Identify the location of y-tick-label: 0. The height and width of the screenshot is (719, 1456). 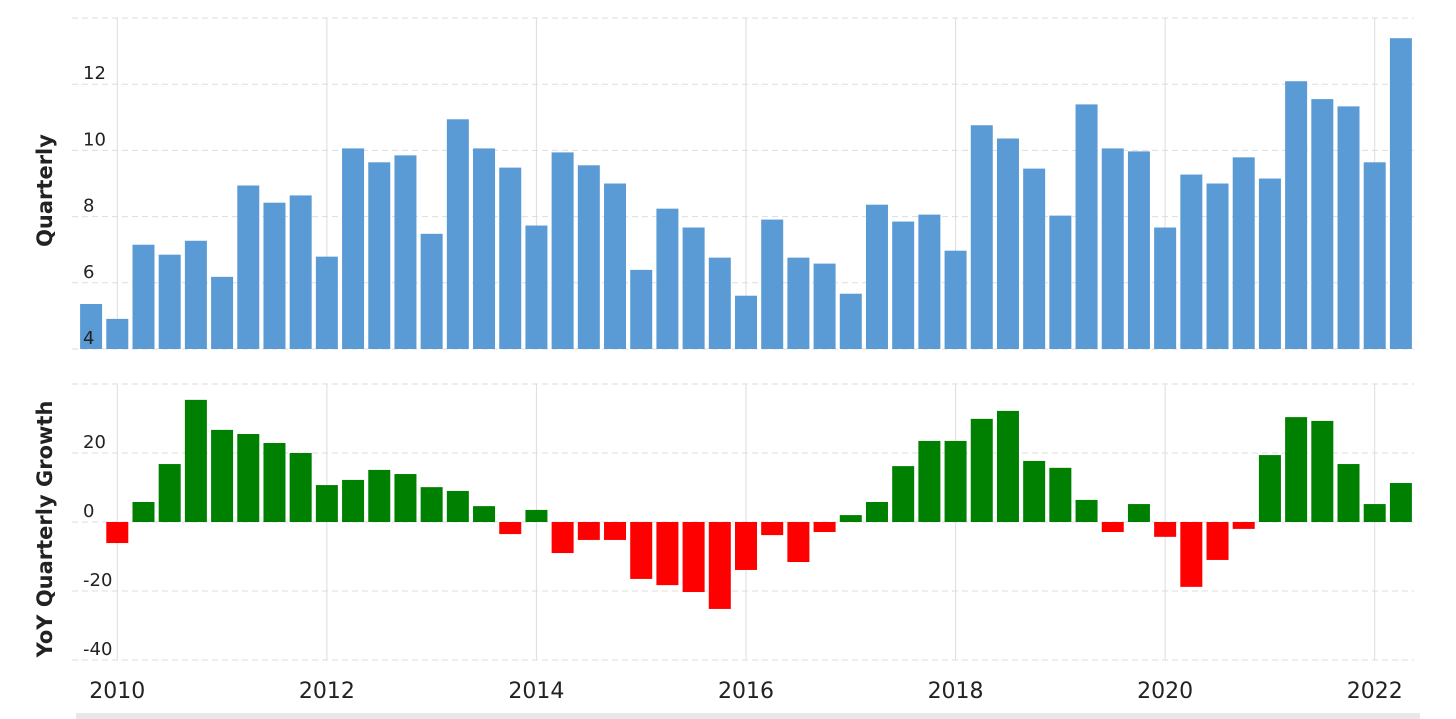
(88, 511).